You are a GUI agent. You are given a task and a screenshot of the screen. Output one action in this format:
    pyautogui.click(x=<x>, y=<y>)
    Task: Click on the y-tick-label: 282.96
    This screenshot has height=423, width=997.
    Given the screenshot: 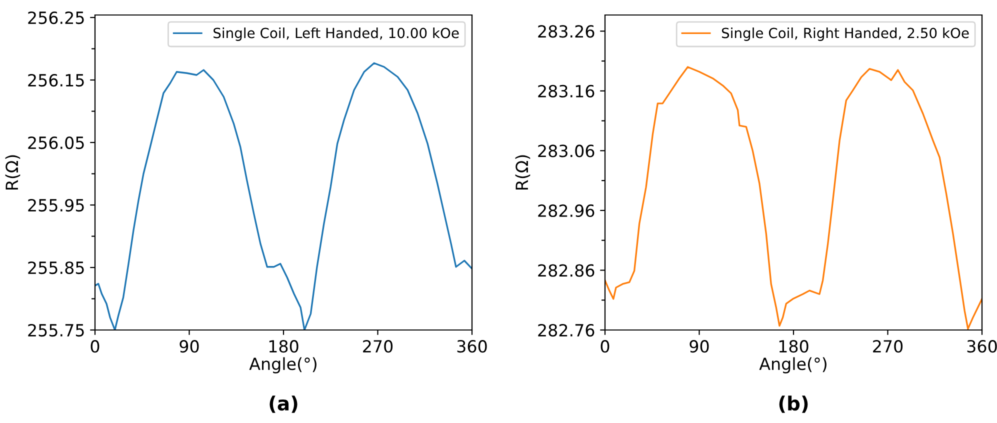 What is the action you would take?
    pyautogui.click(x=566, y=211)
    